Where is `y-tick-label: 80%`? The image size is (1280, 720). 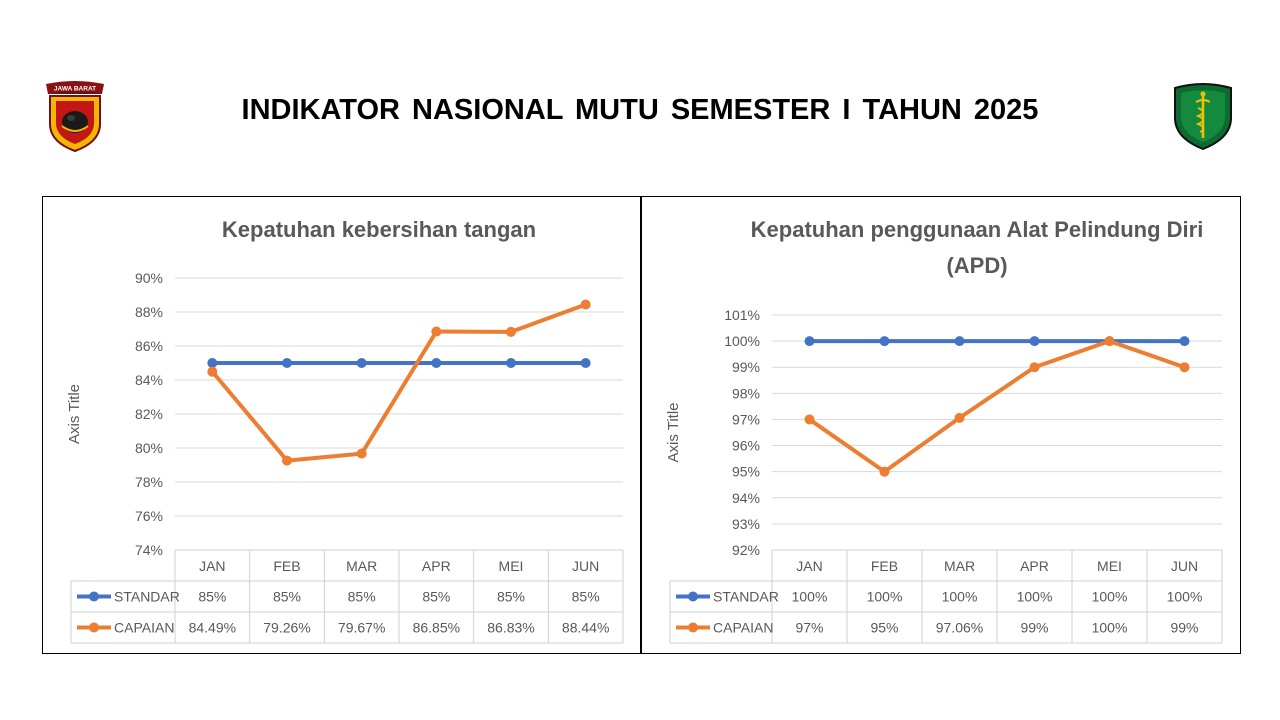
y-tick-label: 80% is located at coordinates (149, 448).